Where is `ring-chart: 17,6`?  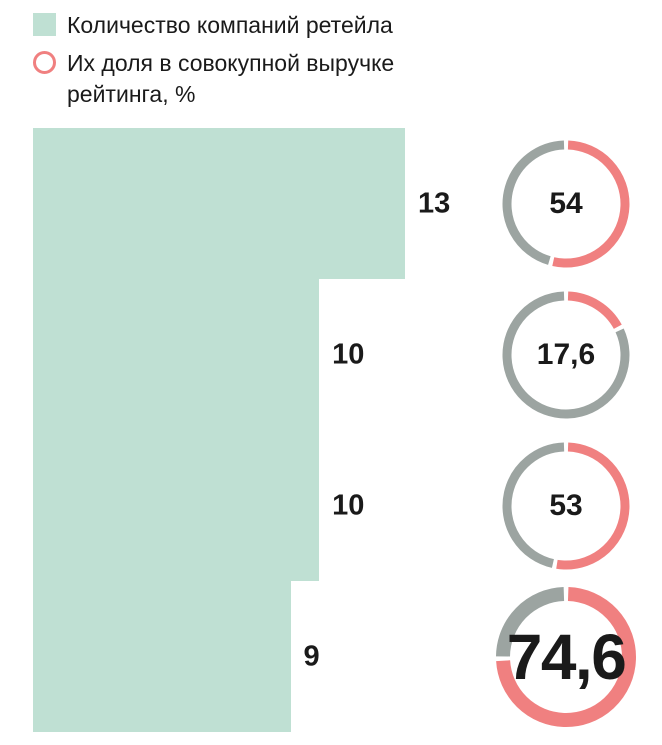
ring-chart: 17,6 is located at coordinates (566, 354).